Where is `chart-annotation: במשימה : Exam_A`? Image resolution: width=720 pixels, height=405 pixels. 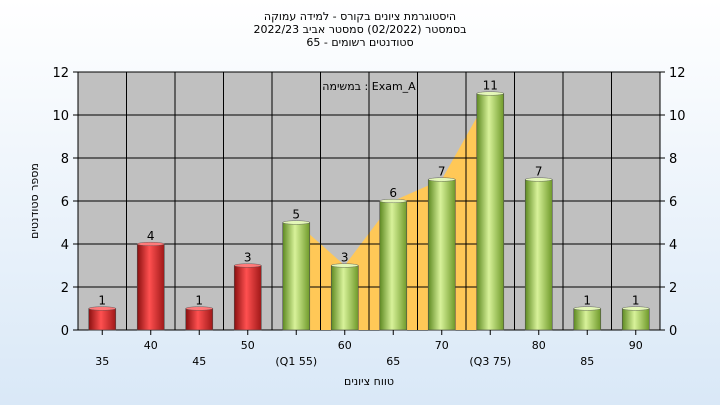 chart-annotation: במשימה : Exam_A is located at coordinates (369, 86).